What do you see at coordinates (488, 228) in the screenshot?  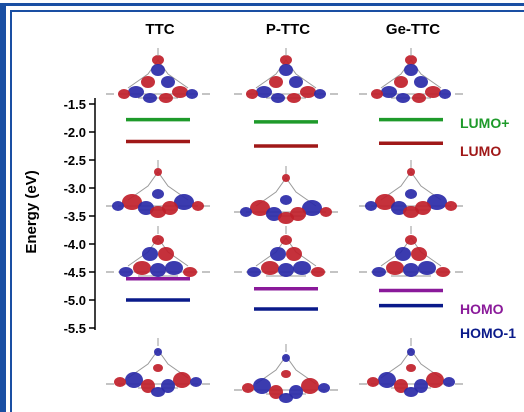 I see `level-labels: LUMO+ LUMO HOMO HOMO-1` at bounding box center [488, 228].